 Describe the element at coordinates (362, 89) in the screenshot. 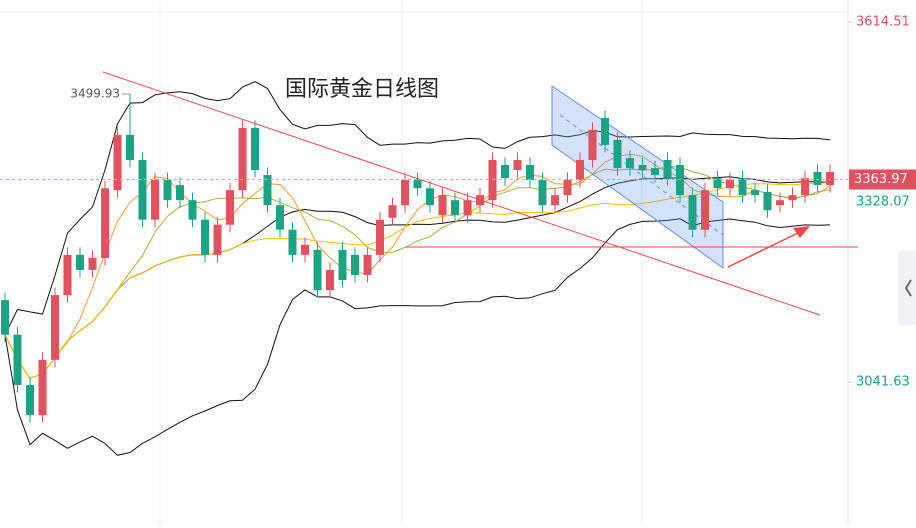

I see `chart-title: 国际黄金日线图` at that location.